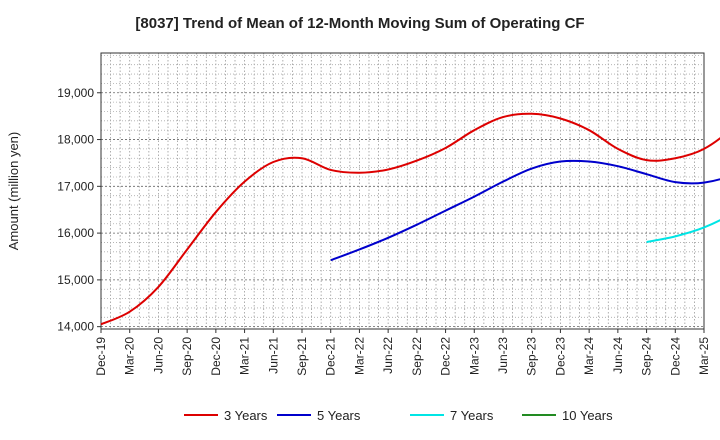  Describe the element at coordinates (704, 356) in the screenshot. I see `x-tick-label: Mar-25` at that location.